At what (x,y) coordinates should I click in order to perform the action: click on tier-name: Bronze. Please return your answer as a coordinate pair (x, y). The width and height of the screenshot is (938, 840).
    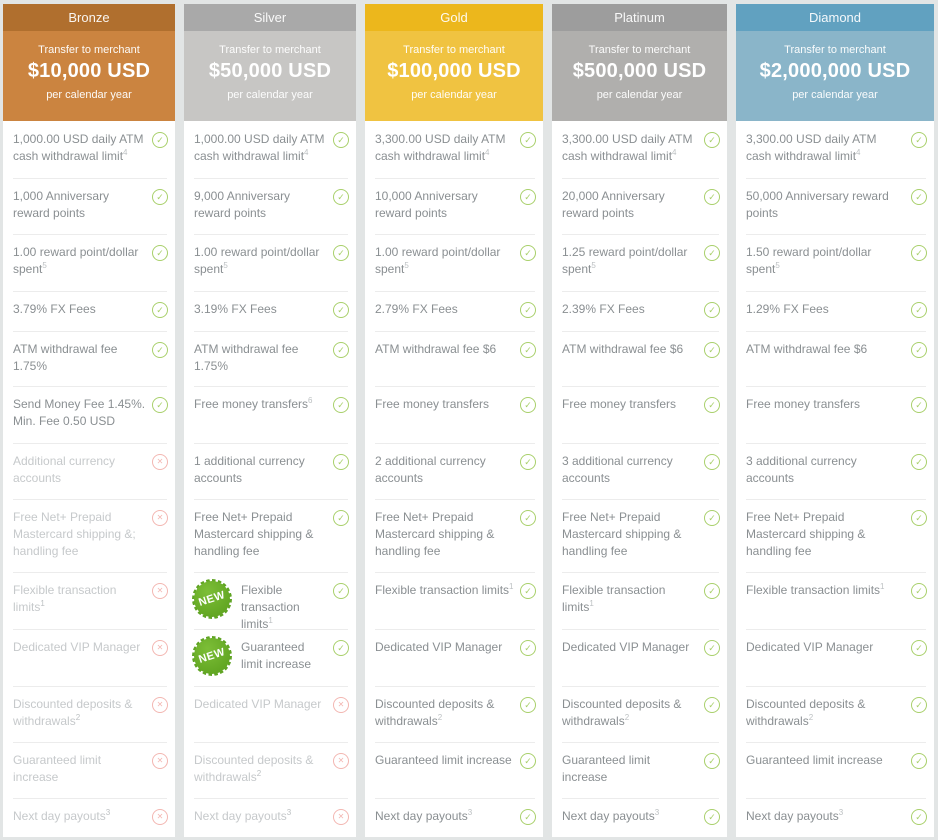
    Looking at the image, I should click on (89, 17).